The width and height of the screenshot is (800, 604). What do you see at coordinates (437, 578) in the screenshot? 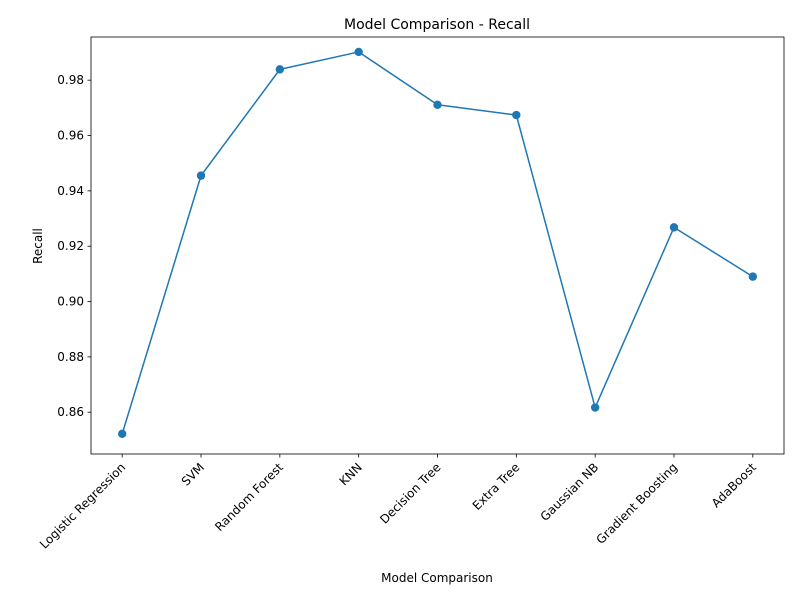
I see `x-axis-label: Model Comparison` at bounding box center [437, 578].